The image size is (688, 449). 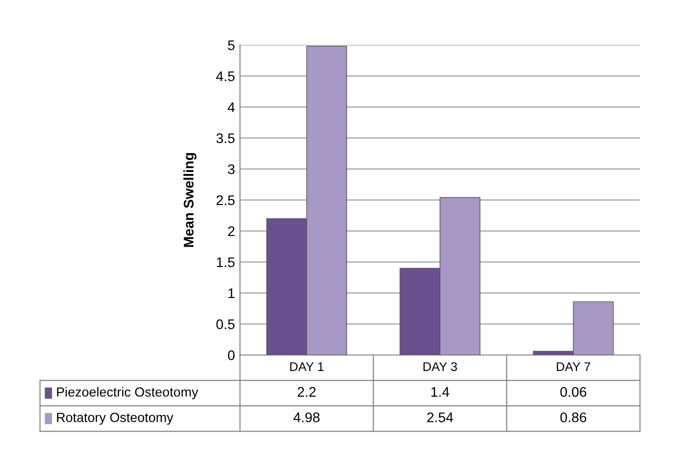 I want to click on y-tick-label: 1.5, so click(x=225, y=262).